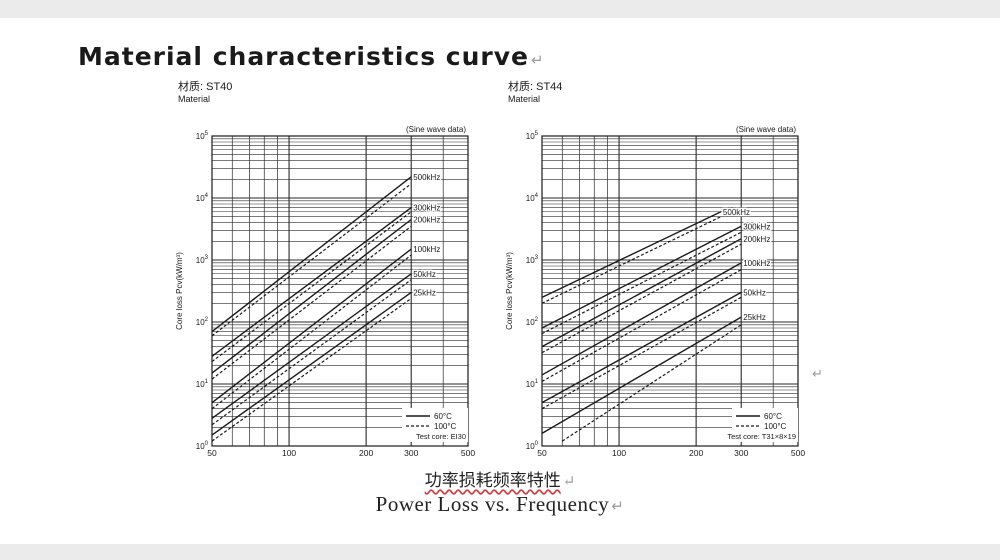 The image size is (1000, 560). Describe the element at coordinates (500, 504) in the screenshot. I see `caption-english: Power Loss vs. Frequency ↵` at that location.